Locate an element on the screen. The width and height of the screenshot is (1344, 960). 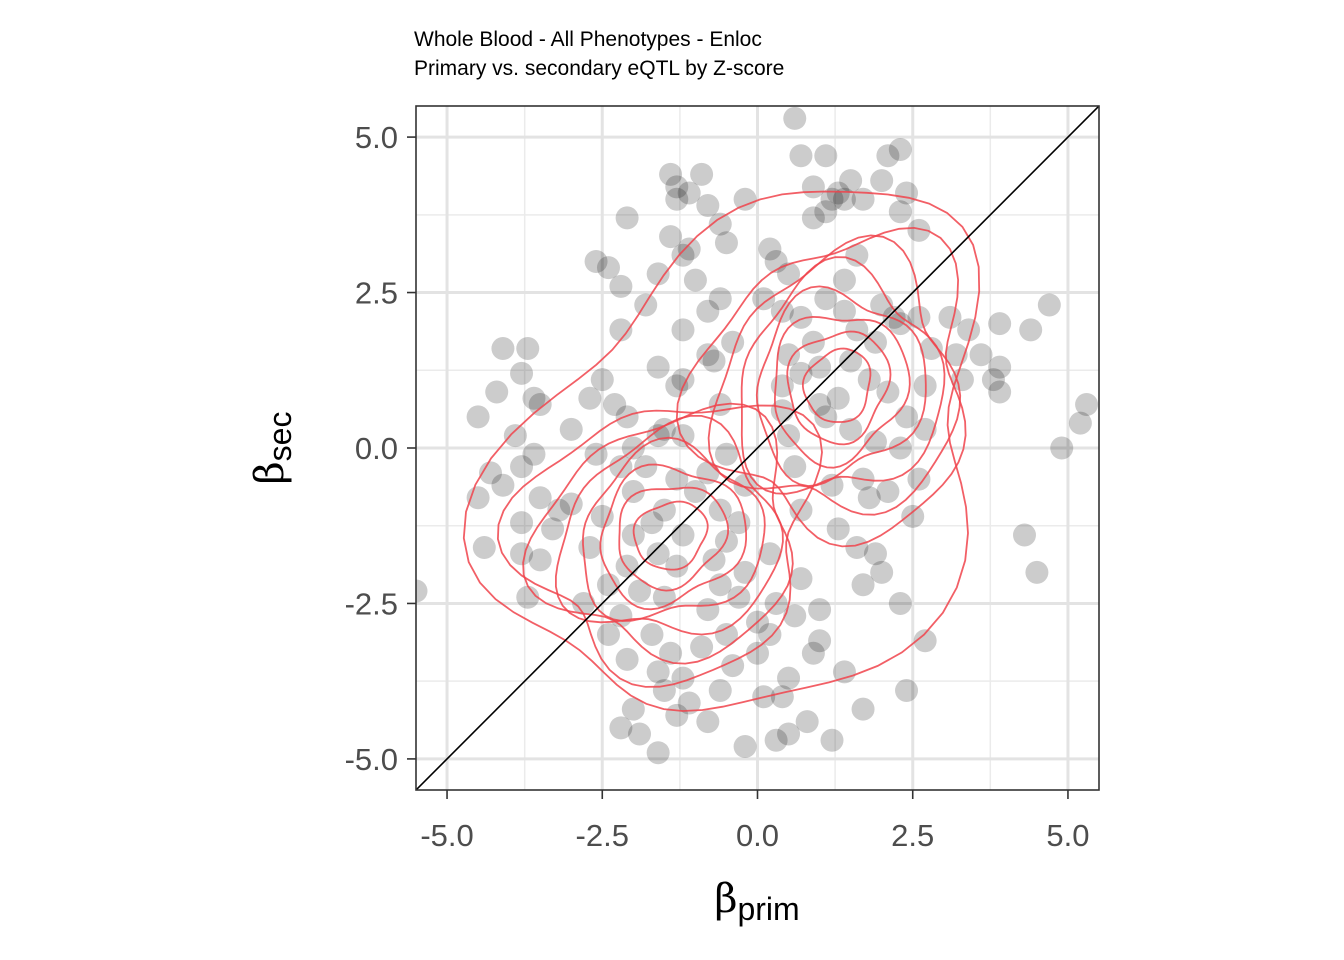
x-tick-label: -2.5 is located at coordinates (602, 835).